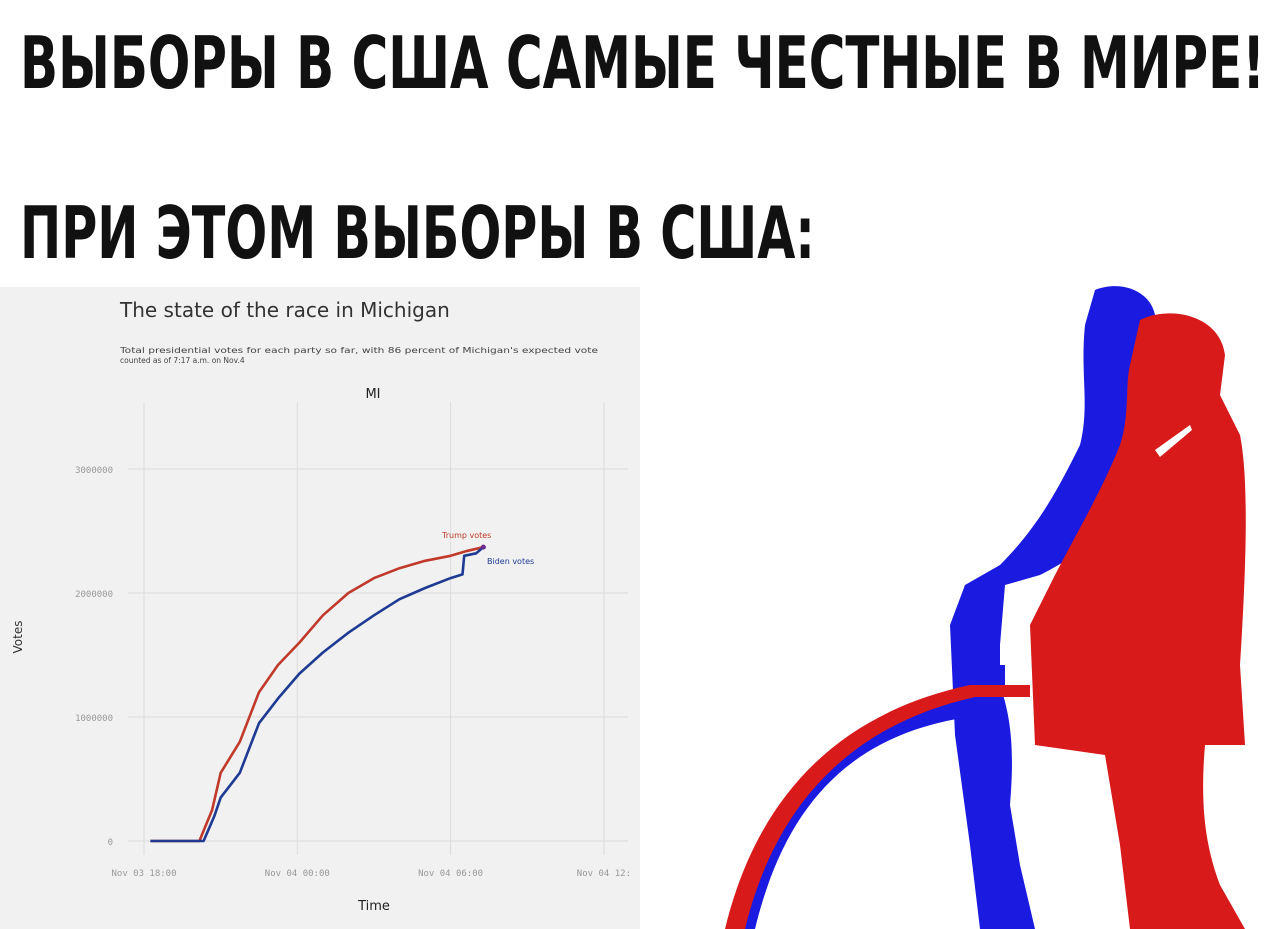 The image size is (1280, 929). I want to click on x-tick-label: Nov 04 06:00, so click(450, 874).